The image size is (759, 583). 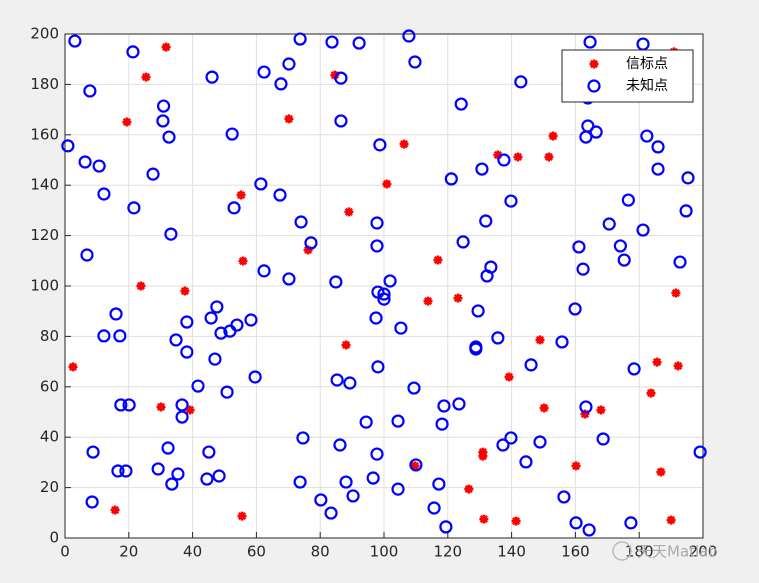 What do you see at coordinates (627, 76) in the screenshot?
I see `legend-box` at bounding box center [627, 76].